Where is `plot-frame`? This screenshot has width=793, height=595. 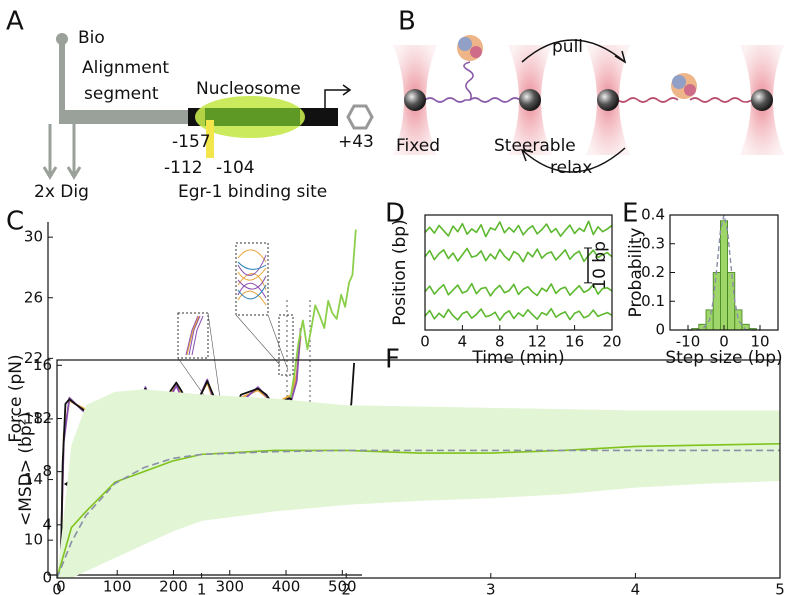 plot-frame is located at coordinates (518, 272).